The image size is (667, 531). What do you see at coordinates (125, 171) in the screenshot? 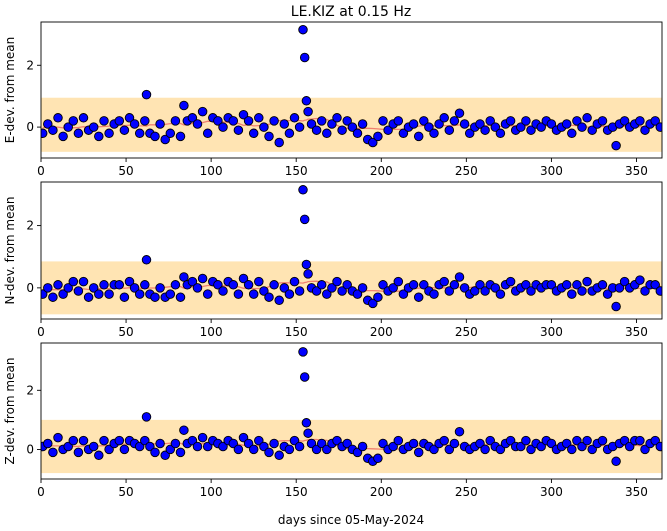
I see `x-tick-label: 50` at bounding box center [125, 171].